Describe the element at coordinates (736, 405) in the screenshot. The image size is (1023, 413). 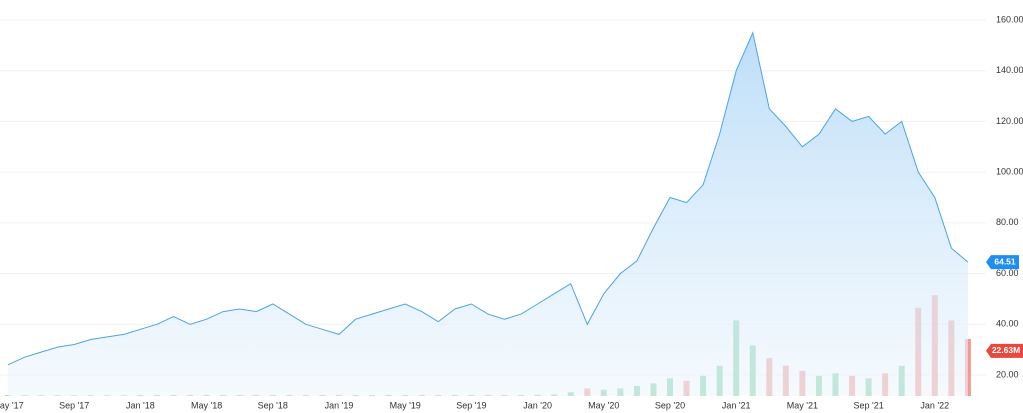
I see `x-tick-label: Jan '21` at that location.